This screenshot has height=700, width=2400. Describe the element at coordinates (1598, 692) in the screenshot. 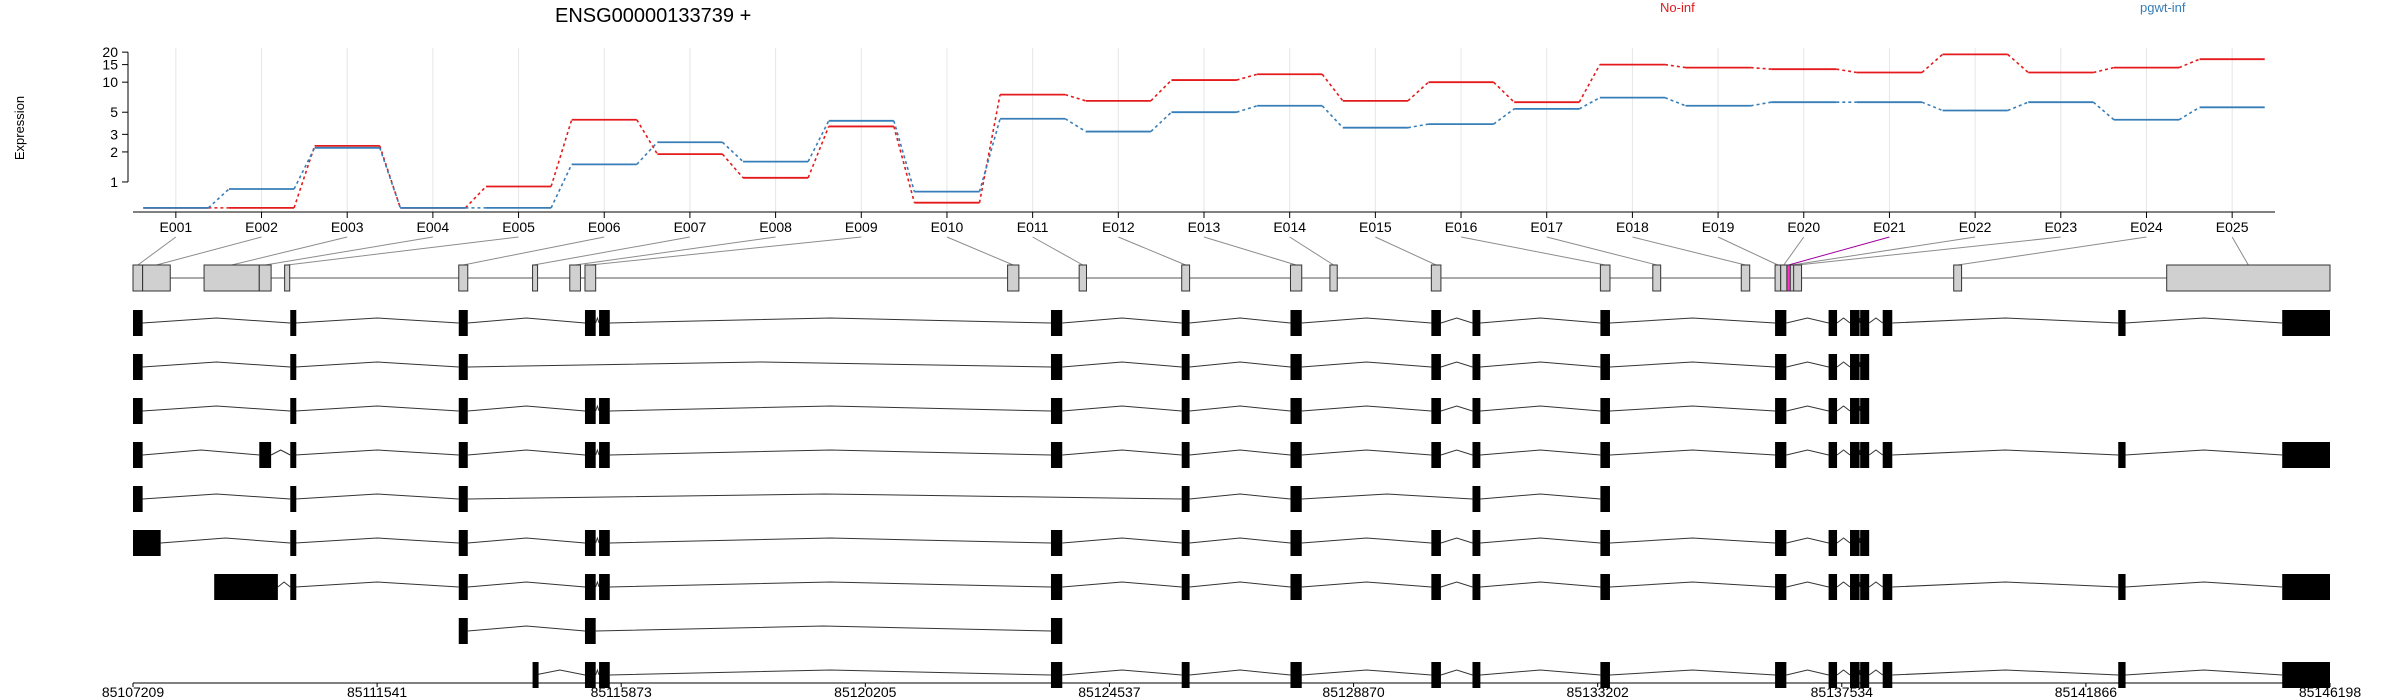

I see `genome-tick-label: 85133202` at that location.